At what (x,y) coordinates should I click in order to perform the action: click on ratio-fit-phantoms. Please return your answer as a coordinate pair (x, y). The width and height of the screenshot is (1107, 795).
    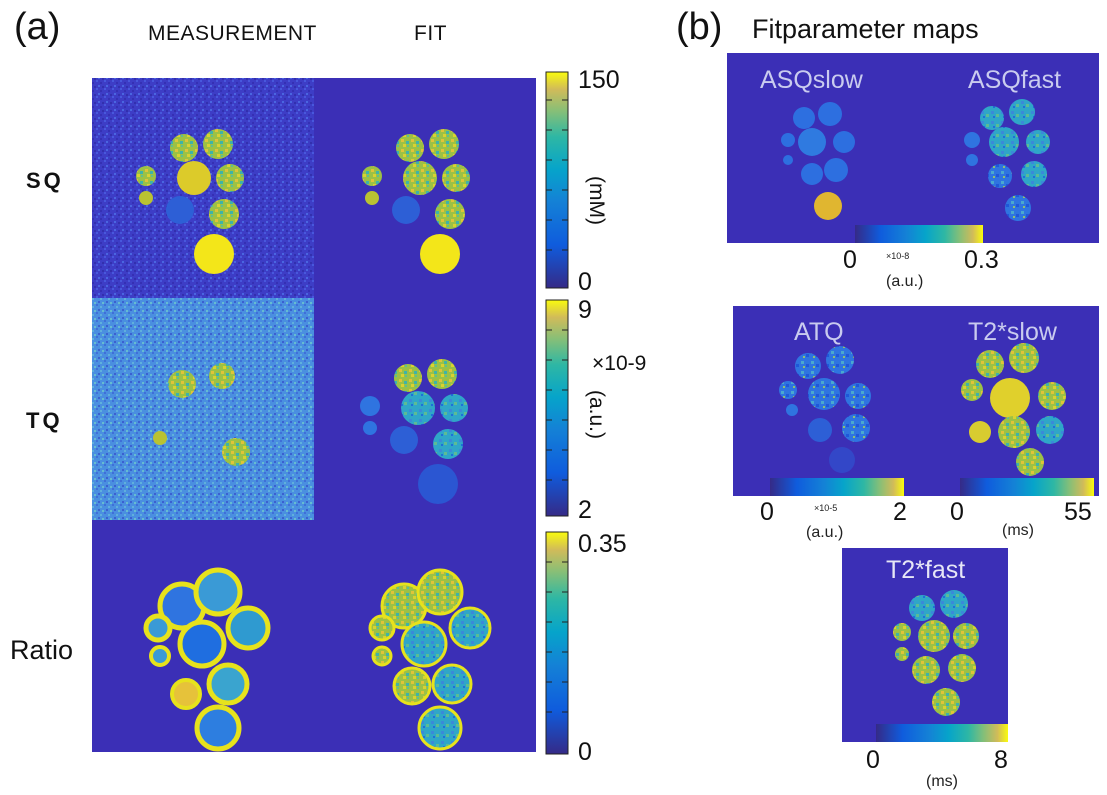
    Looking at the image, I should click on (430, 659).